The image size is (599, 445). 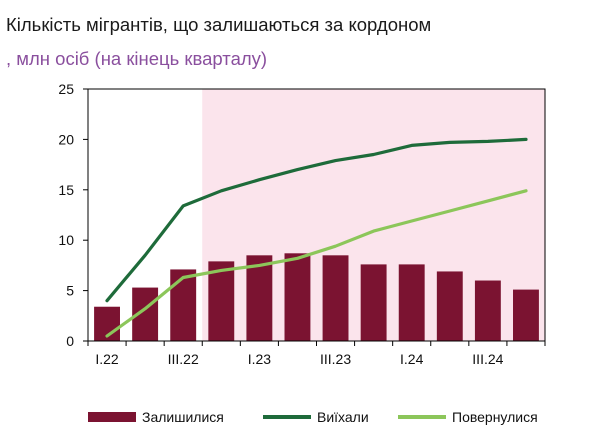 What do you see at coordinates (297, 297) in the screenshot?
I see `bar-II.23` at bounding box center [297, 297].